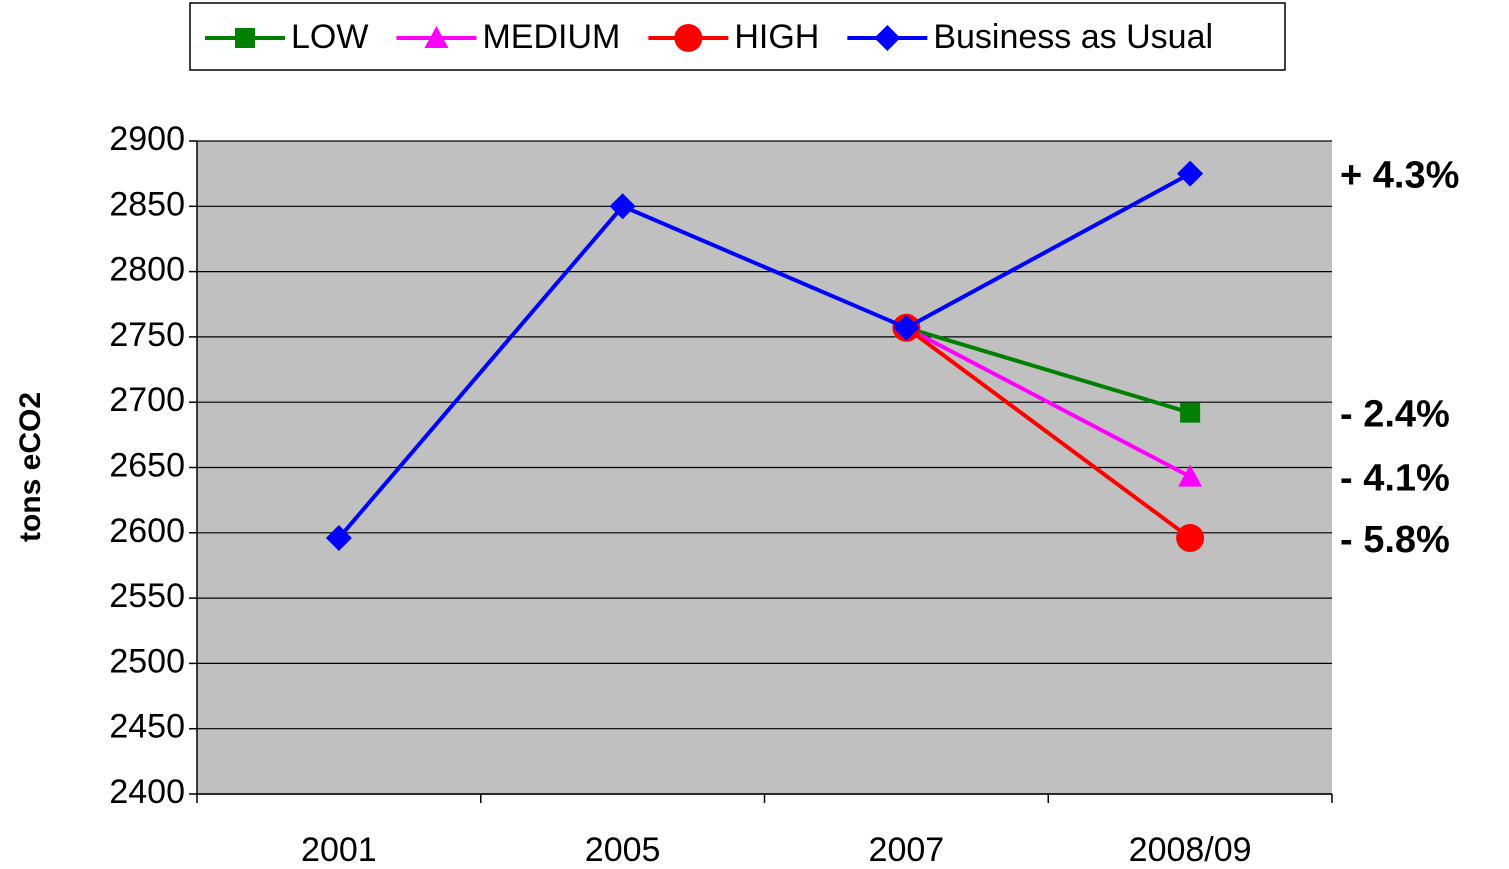 This screenshot has height=869, width=1509. I want to click on y-tick-label: 2850, so click(147, 204).